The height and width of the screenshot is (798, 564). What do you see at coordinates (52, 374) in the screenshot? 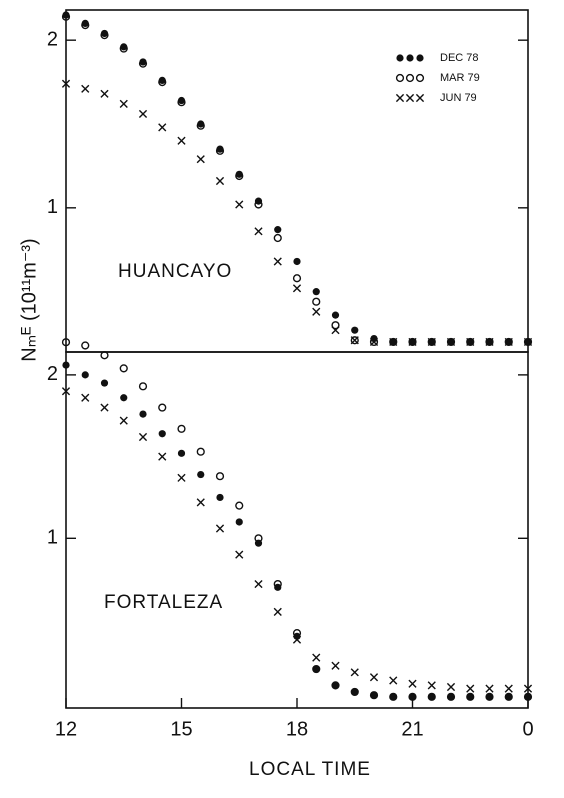
I see `y-tick-label: 2` at bounding box center [52, 374].